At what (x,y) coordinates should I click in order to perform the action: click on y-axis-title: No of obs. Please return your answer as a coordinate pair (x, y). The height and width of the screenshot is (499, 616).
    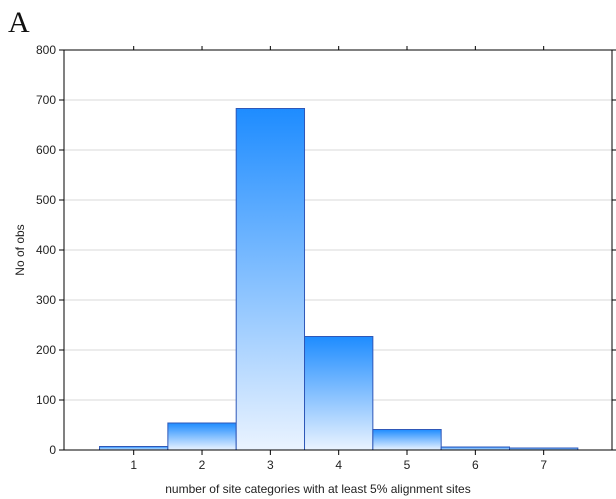
    Looking at the image, I should click on (20, 249).